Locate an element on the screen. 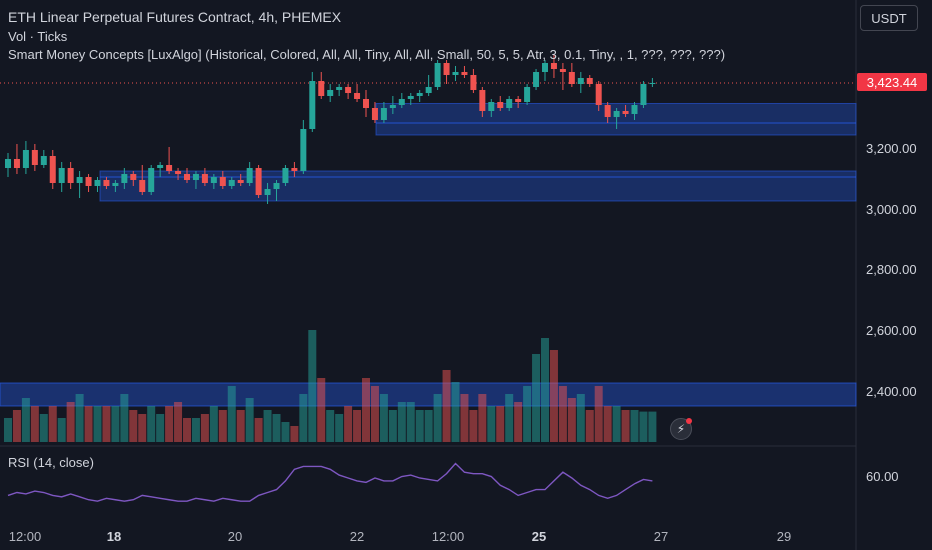 This screenshot has height=550, width=932. volume-zone is located at coordinates (428, 394).